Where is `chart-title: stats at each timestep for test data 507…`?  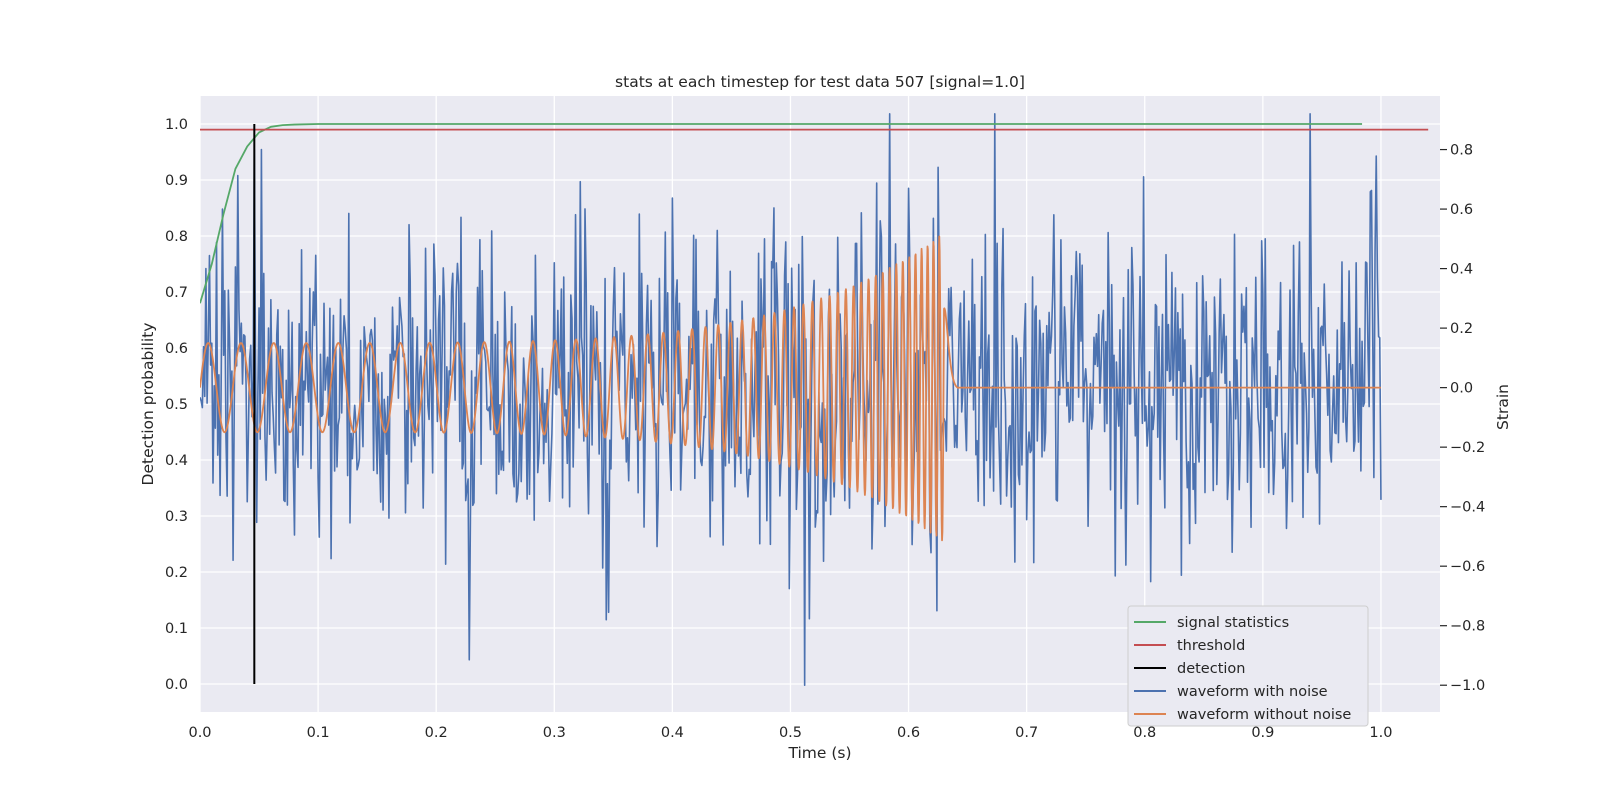 chart-title: stats at each timestep for test data 507… is located at coordinates (820, 82).